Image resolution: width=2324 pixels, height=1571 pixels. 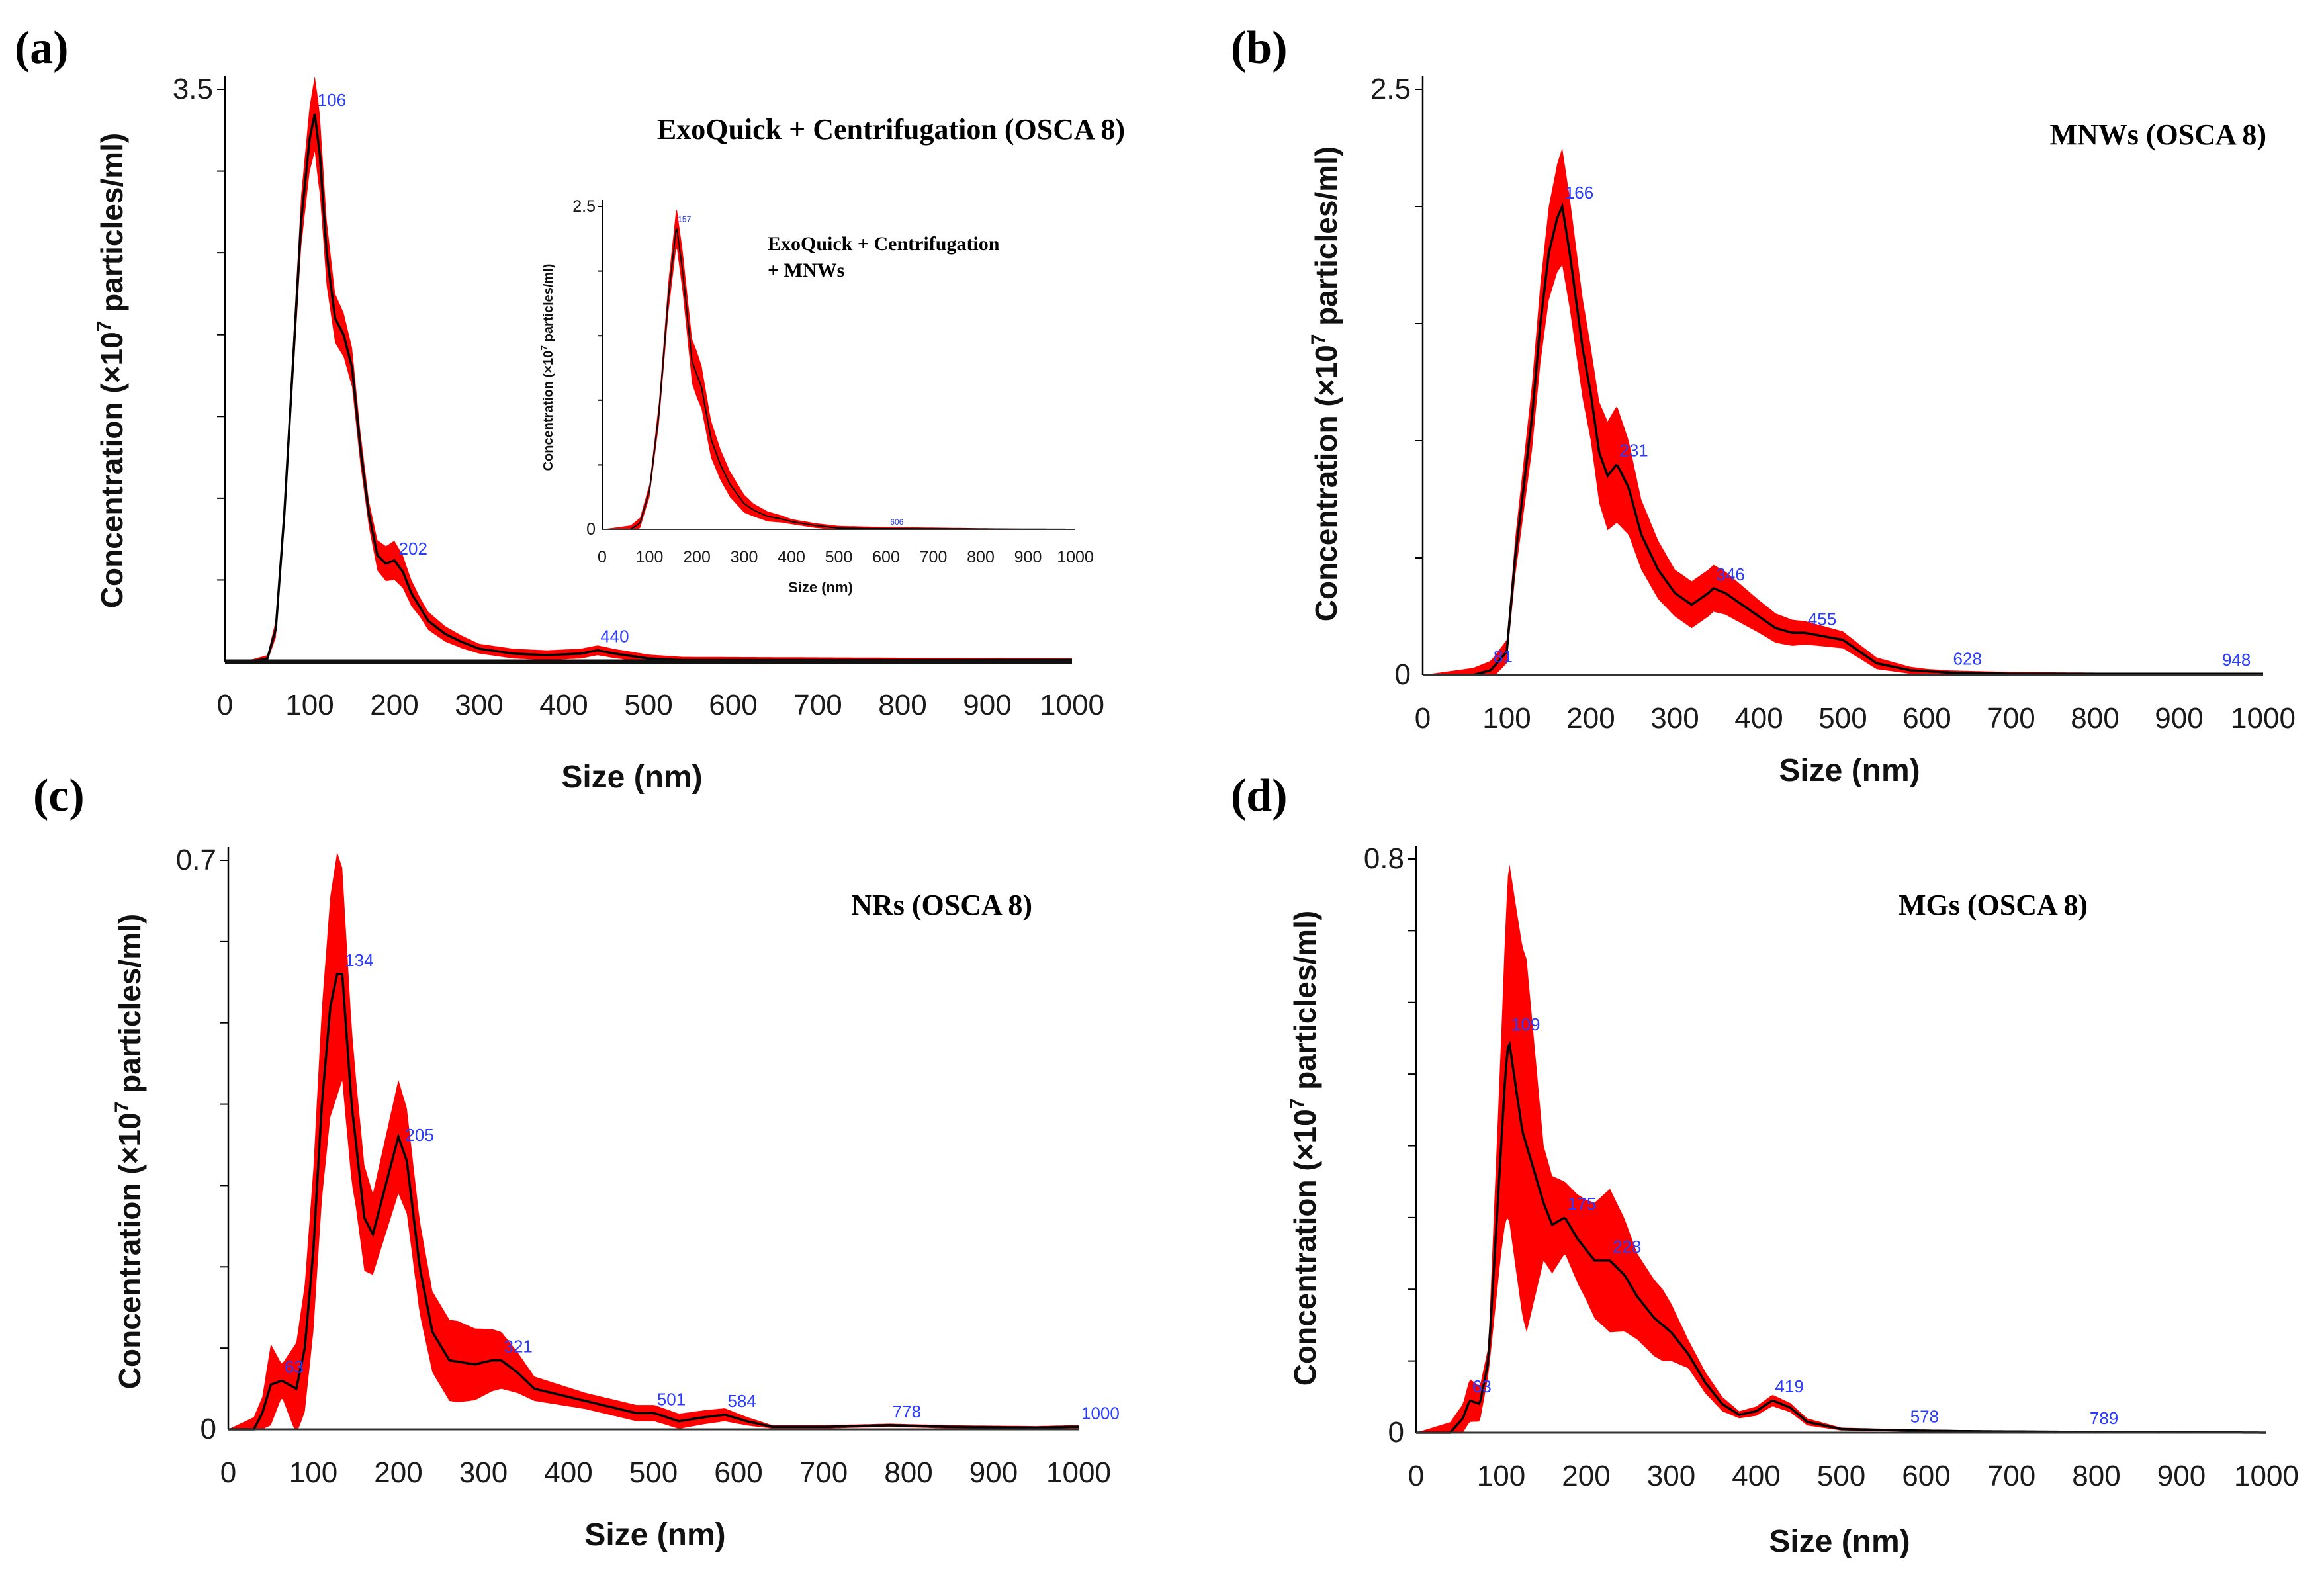 What do you see at coordinates (733, 705) in the screenshot?
I see `panel-a-x-tick-label: 600` at bounding box center [733, 705].